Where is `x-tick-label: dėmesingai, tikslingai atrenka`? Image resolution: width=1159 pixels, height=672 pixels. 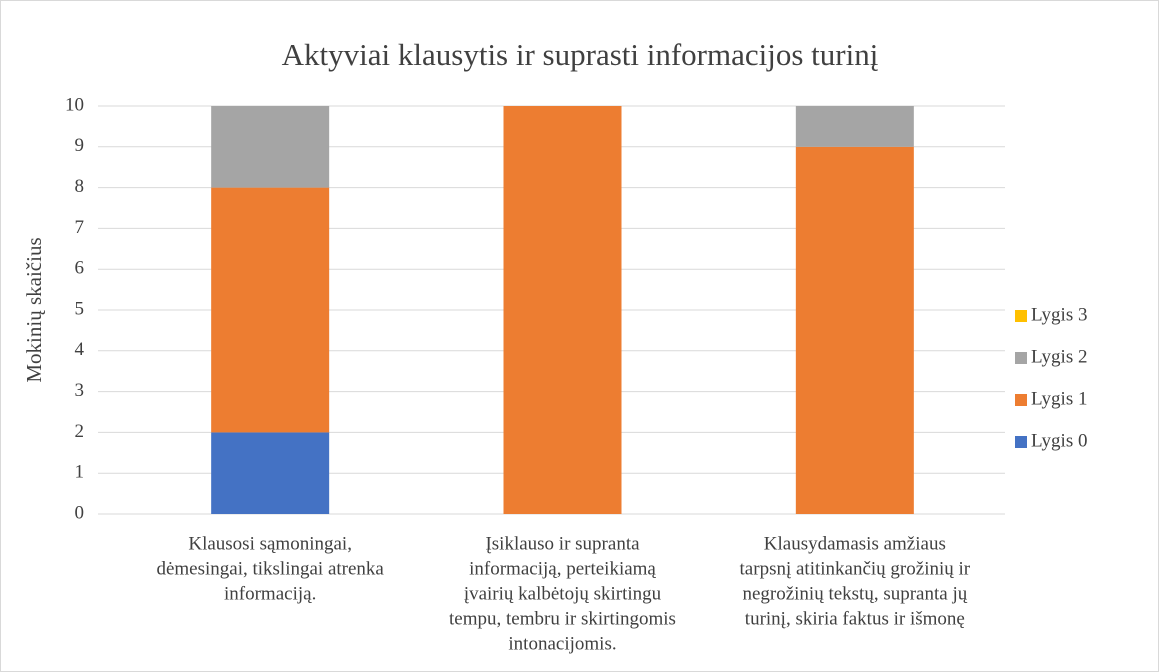 x-tick-label: dėmesingai, tikslingai atrenka is located at coordinates (270, 568).